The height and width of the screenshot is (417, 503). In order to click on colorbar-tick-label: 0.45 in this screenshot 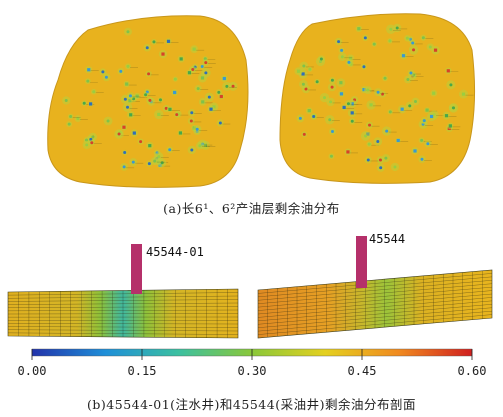, I will do `click(362, 371)`.